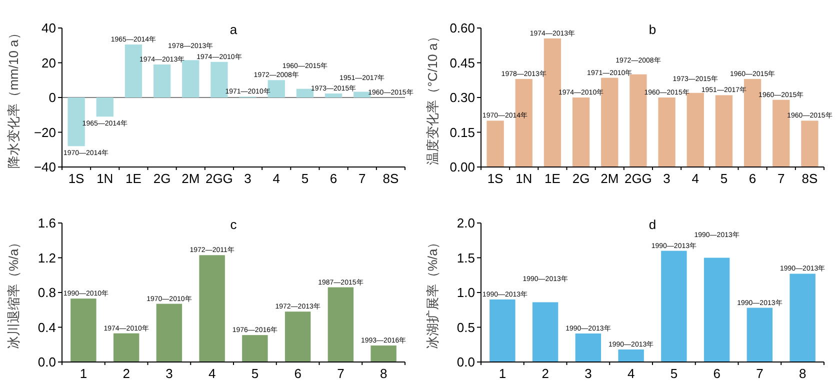 The image size is (839, 391). Describe the element at coordinates (47, 327) in the screenshot. I see `y-tick-label: 0.4` at that location.